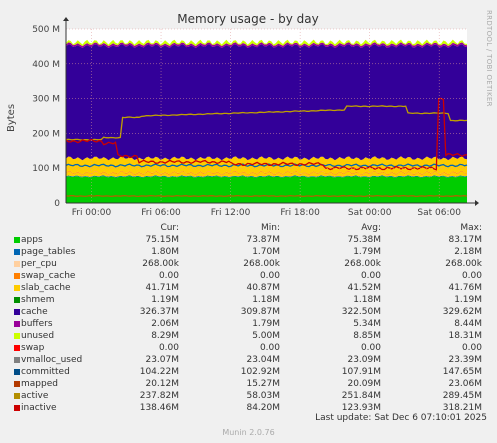 This screenshot has height=443, width=497. I want to click on legend-label: swap_cache, so click(48, 276).